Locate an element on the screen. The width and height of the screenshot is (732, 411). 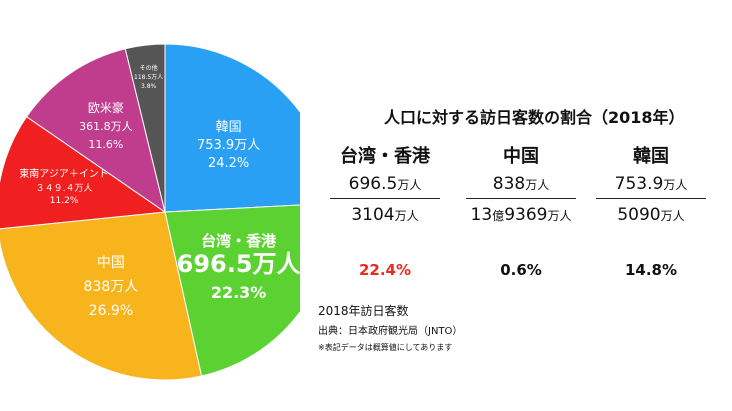
slice-name-label: 中国 is located at coordinates (111, 263).